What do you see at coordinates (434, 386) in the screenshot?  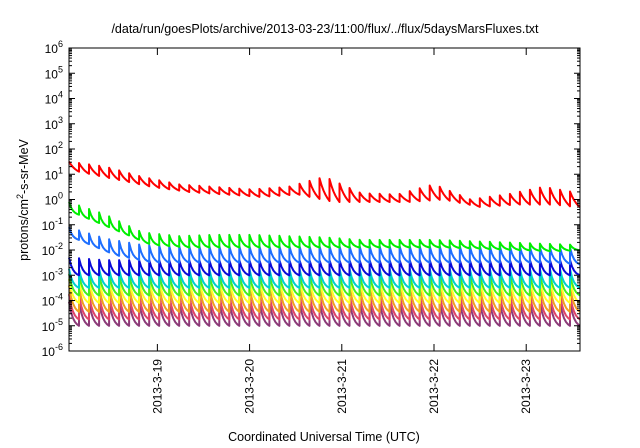 I see `x-tick-label: 2013-3-22` at bounding box center [434, 386].